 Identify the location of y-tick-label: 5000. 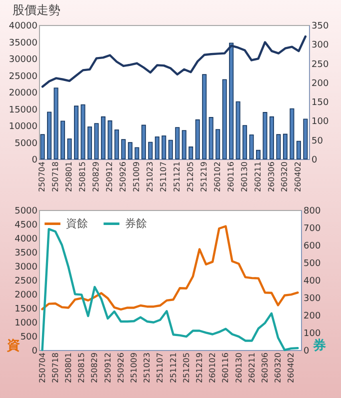
(26, 211).